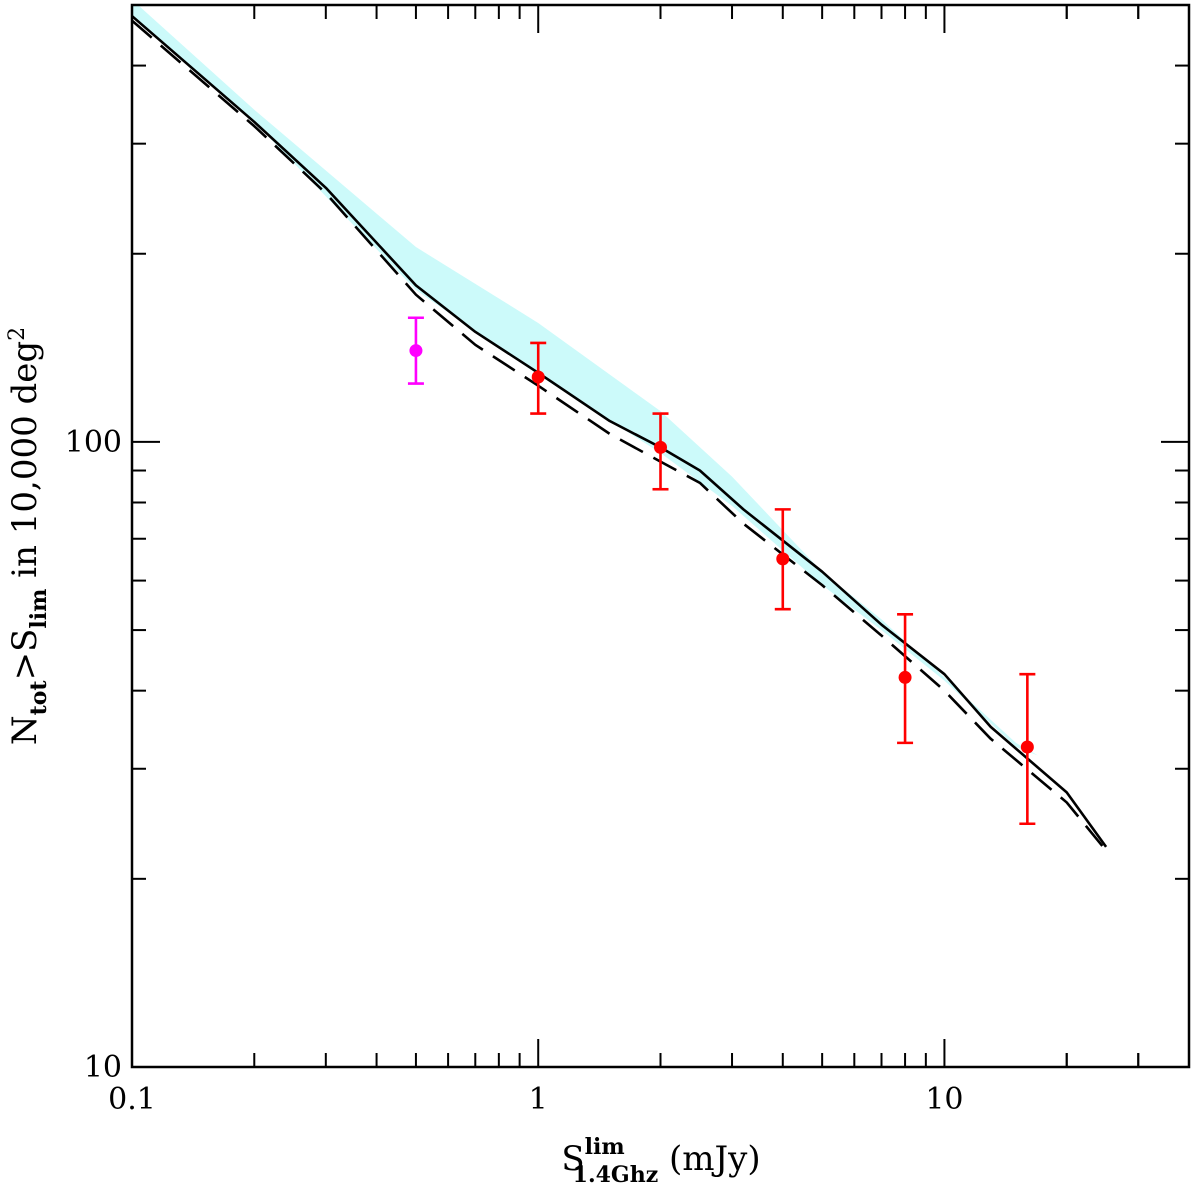 This screenshot has width=1200, height=1186. Describe the element at coordinates (572, 1159) in the screenshot. I see `x-label-main: S` at that location.